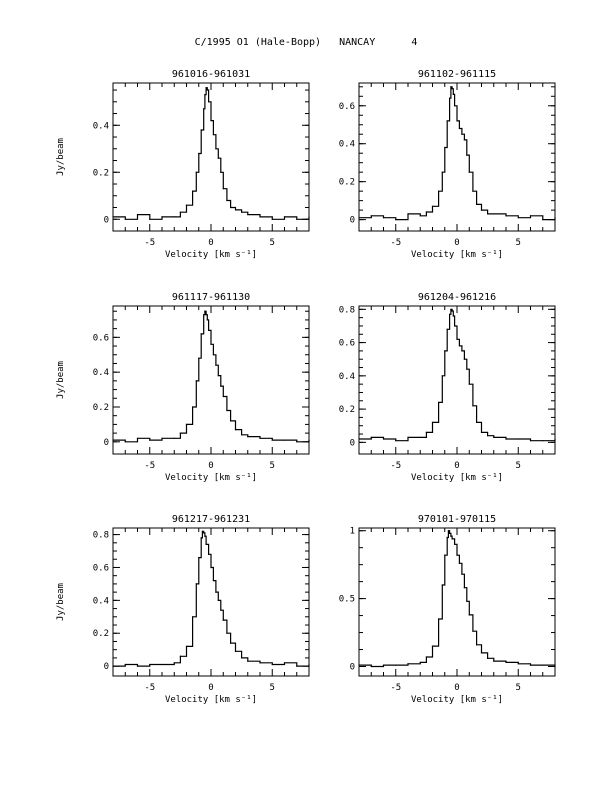 Image resolution: width=612 pixels, height=792 pixels. Describe the element at coordinates (457, 519) in the screenshot. I see `panel-title: 970101-970115` at that location.